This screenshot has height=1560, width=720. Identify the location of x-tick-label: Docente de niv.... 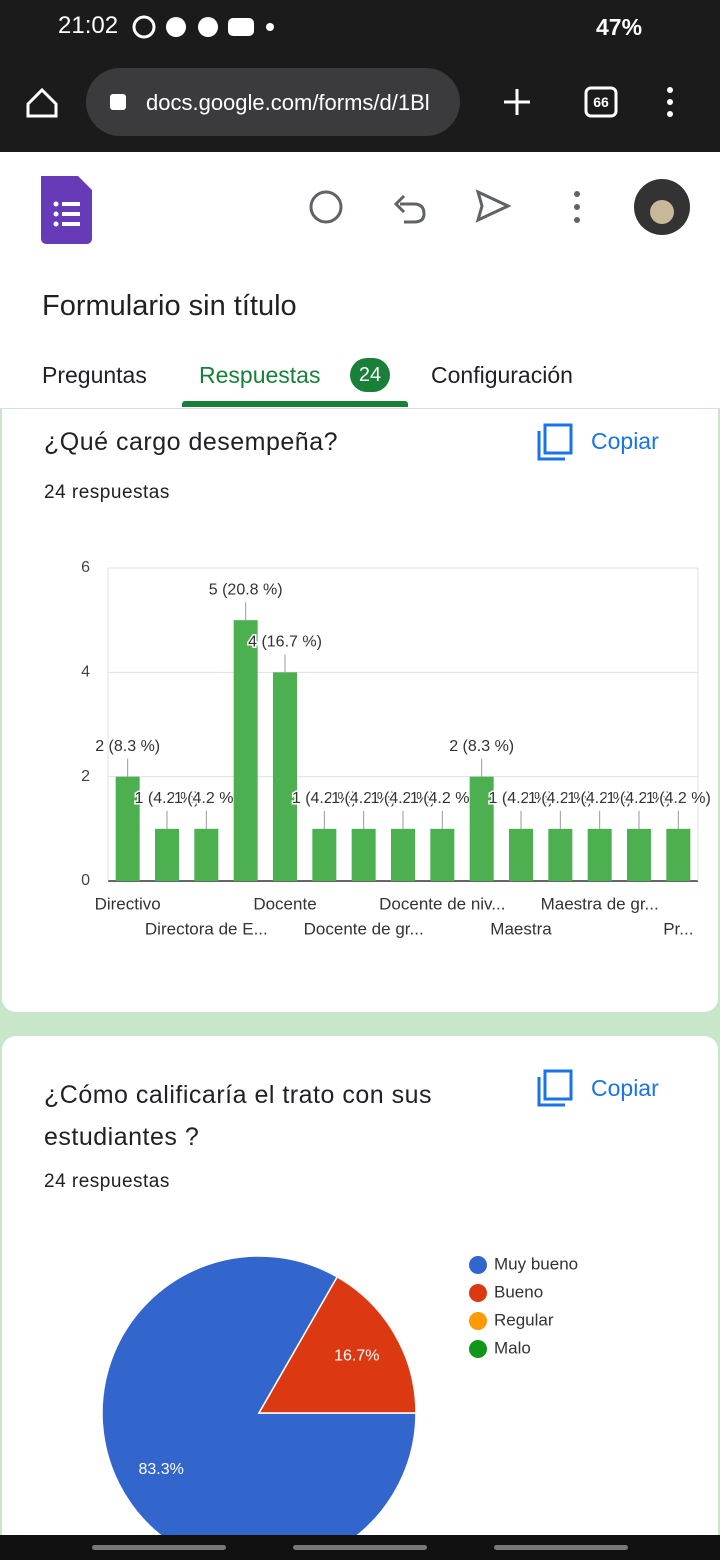
(442, 903).